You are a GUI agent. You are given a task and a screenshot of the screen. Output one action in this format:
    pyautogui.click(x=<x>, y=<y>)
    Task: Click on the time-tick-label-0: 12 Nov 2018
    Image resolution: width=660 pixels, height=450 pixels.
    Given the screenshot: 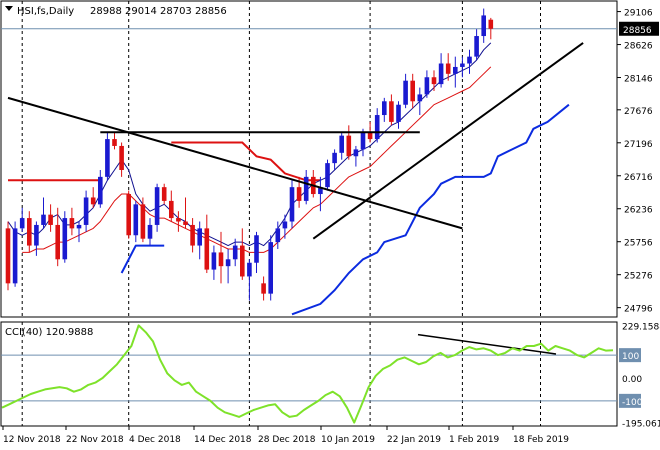 What is the action you would take?
    pyautogui.click(x=32, y=440)
    